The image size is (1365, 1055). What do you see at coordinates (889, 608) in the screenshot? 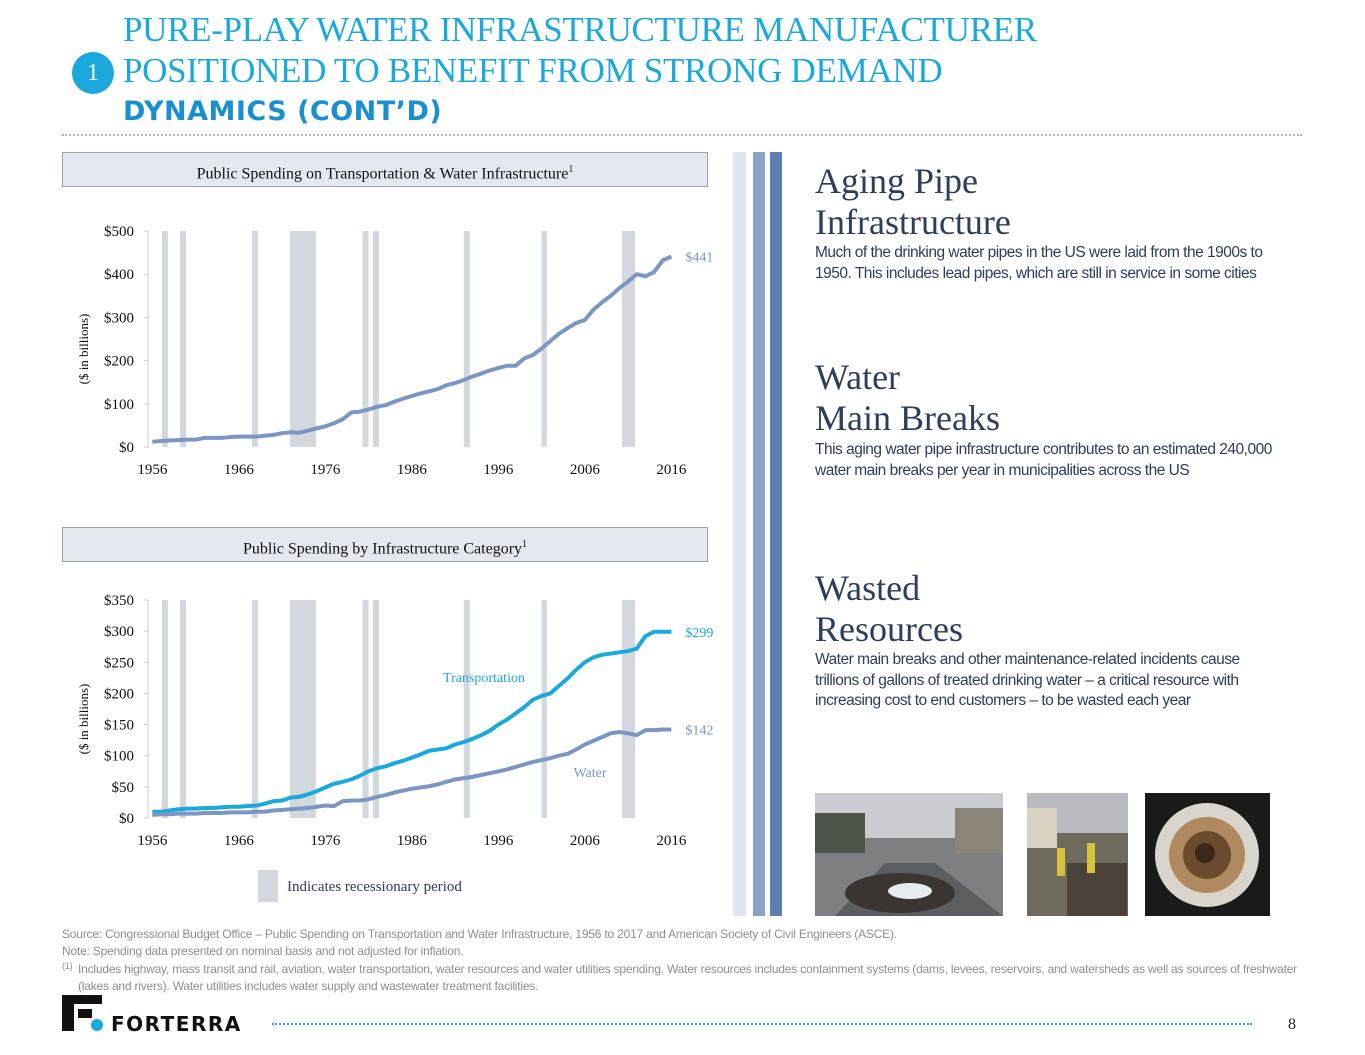
I see `section-heading: Wasted Resources` at bounding box center [889, 608].